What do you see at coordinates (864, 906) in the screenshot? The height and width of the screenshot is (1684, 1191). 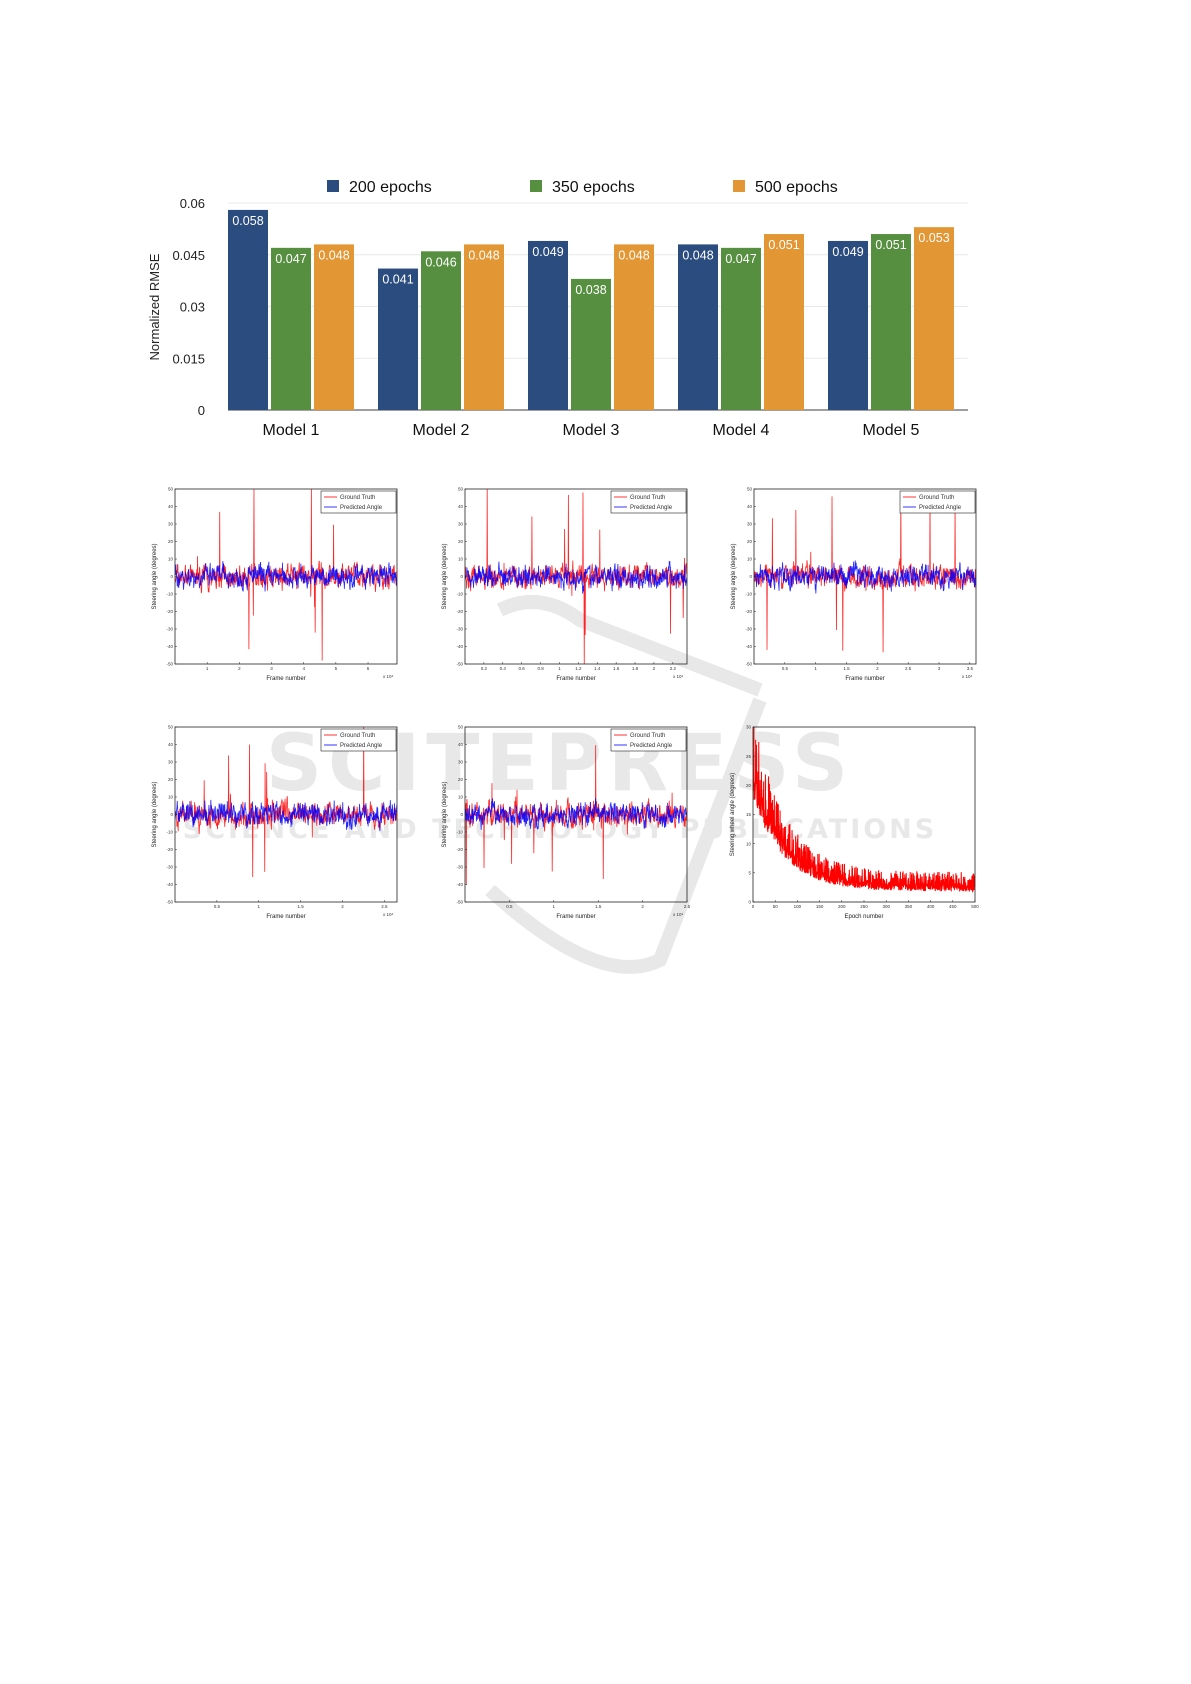 I see `x-tick-label: 250` at bounding box center [864, 906].